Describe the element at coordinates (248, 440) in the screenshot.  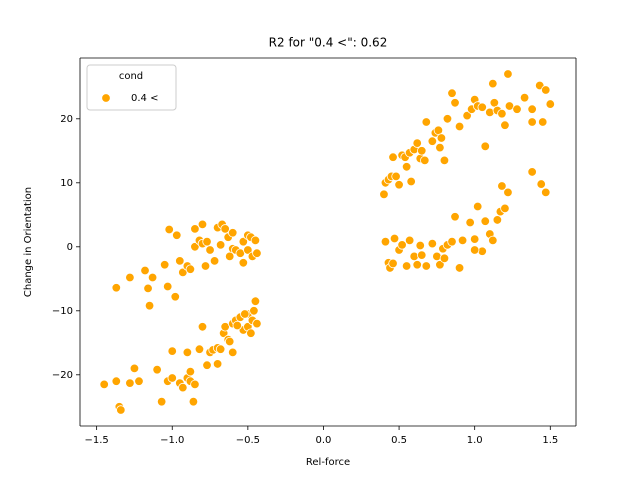
I see `x-tick-label: −0.5` at that location.